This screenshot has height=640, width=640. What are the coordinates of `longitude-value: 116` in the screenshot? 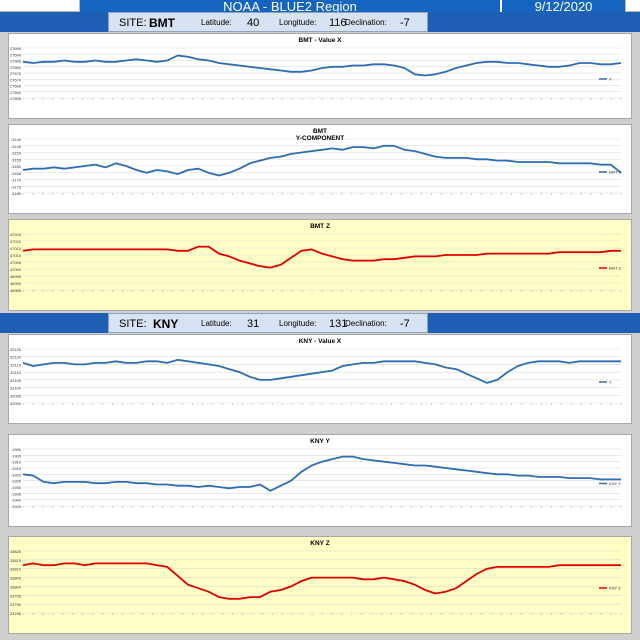 It's located at (338, 23).